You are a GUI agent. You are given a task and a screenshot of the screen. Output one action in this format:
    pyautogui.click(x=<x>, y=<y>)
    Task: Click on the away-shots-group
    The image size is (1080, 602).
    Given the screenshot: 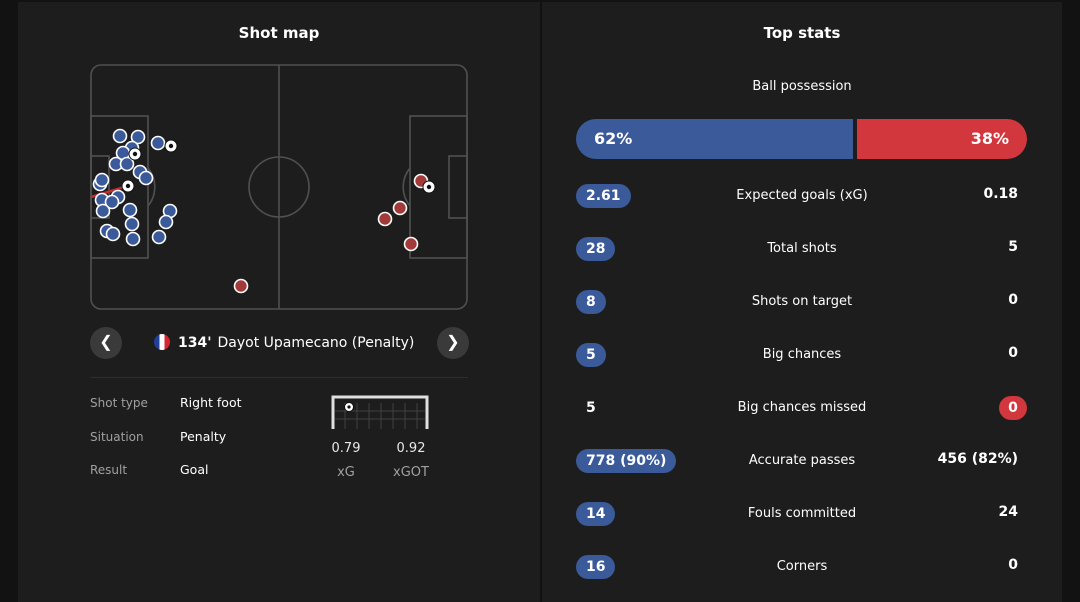 What is the action you would take?
    pyautogui.click(x=334, y=233)
    